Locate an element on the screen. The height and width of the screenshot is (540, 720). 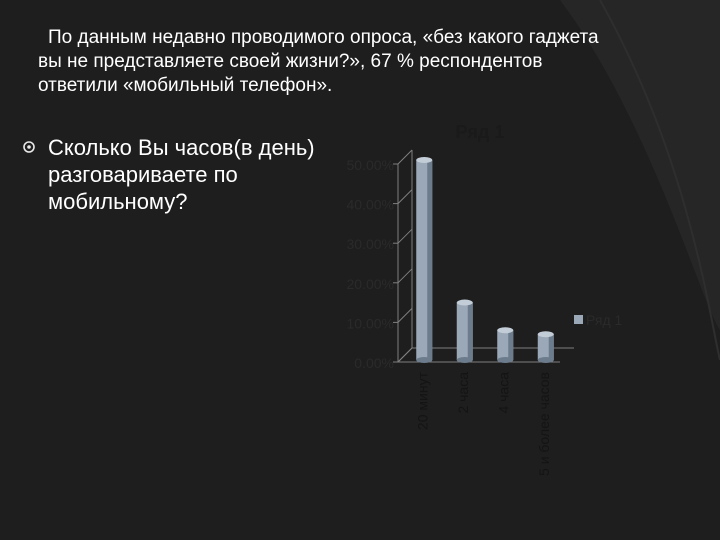
y-tick-label: 50.00% is located at coordinates (370, 165).